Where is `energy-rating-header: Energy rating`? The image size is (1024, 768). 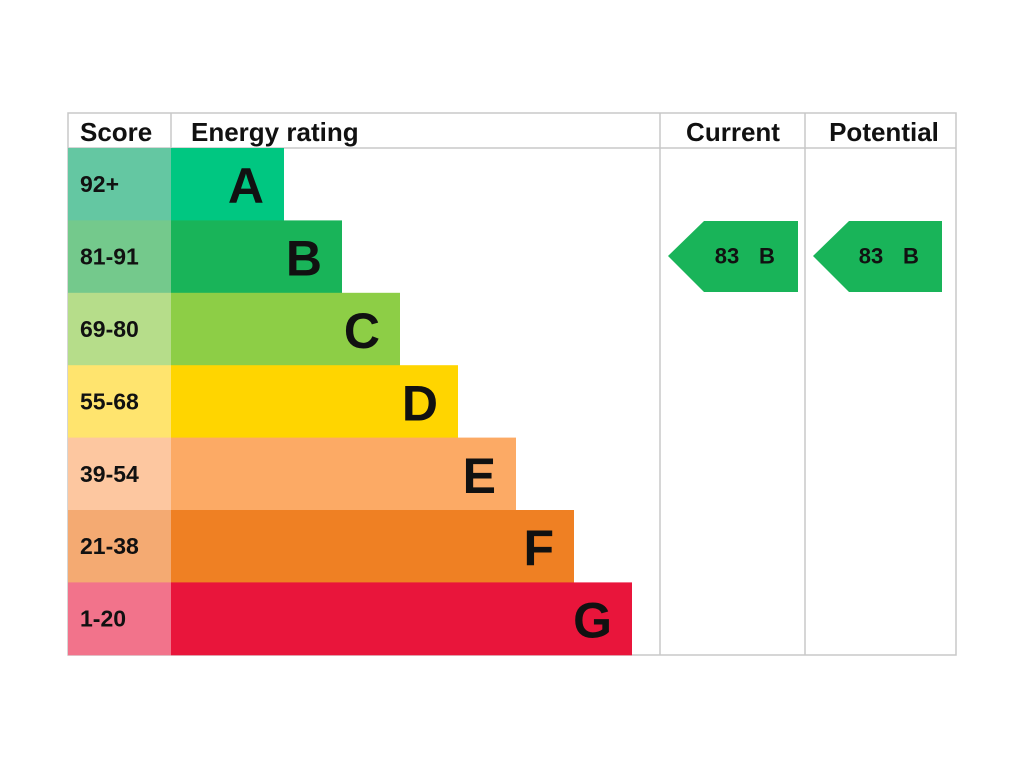
energy-rating-header: Energy rating is located at coordinates (275, 132).